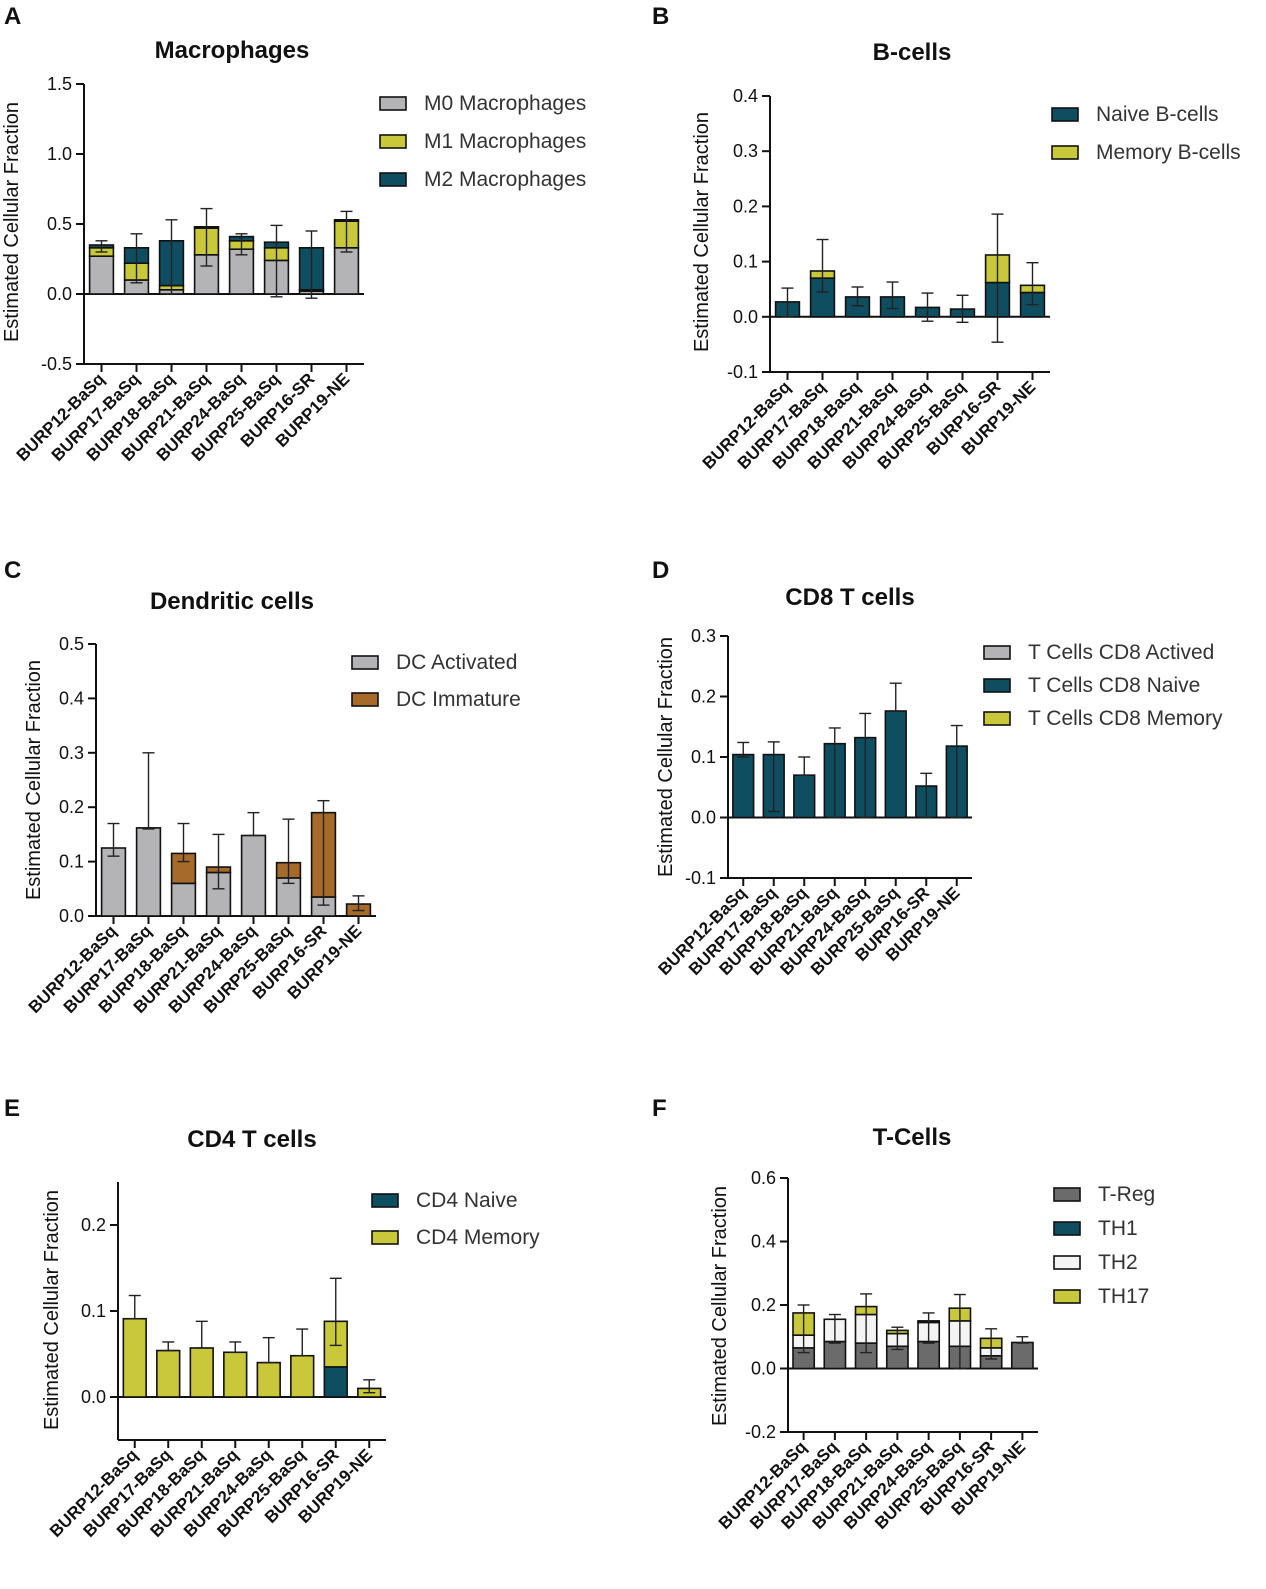  Describe the element at coordinates (1123, 1296) in the screenshot. I see `panel-f-legend-label: TH17` at that location.